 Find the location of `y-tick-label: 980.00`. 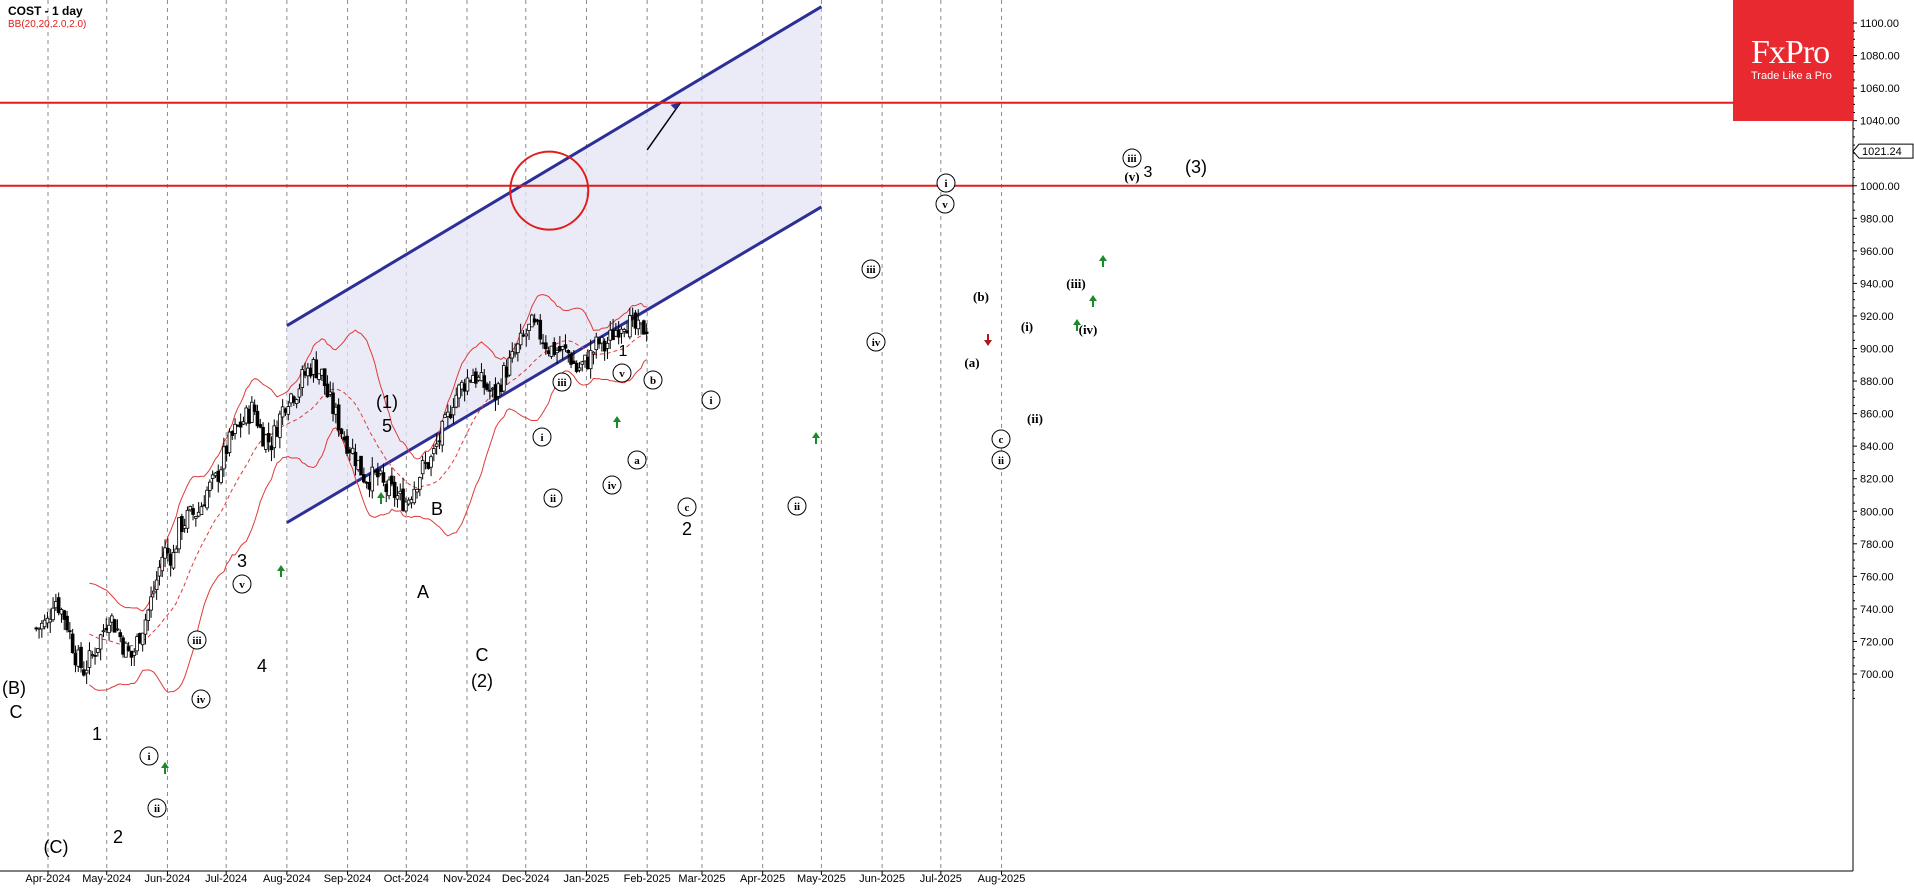

y-tick-label: 980.00 is located at coordinates (1877, 219).